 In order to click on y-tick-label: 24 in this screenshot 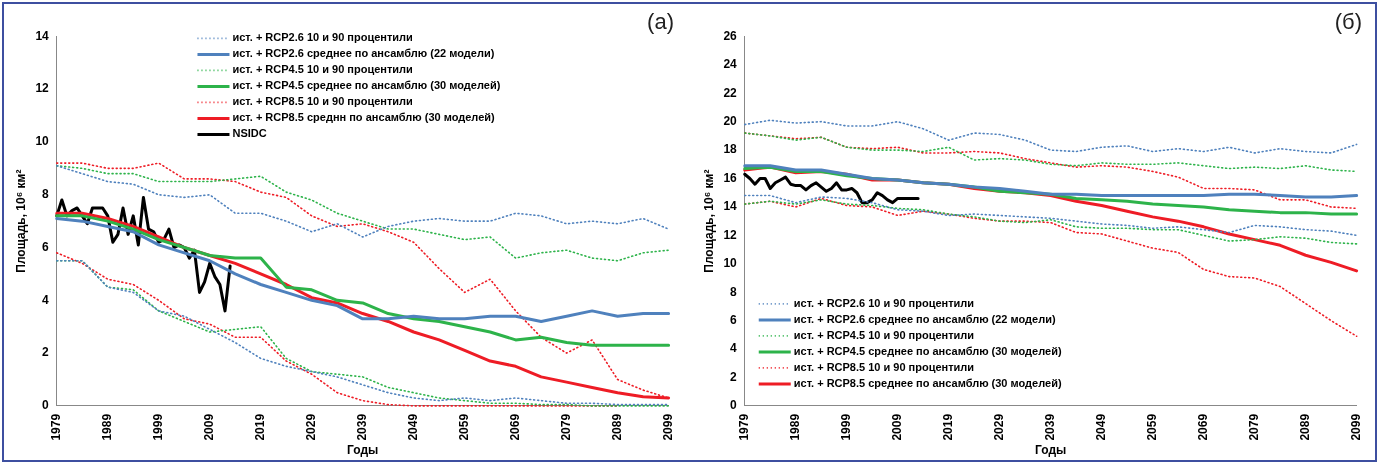, I will do `click(730, 64)`.